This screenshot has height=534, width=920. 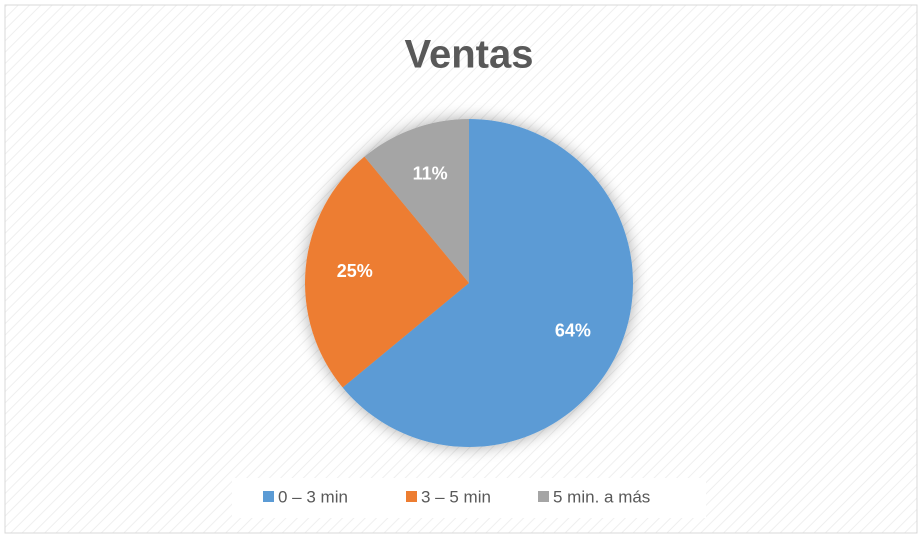 I want to click on data-label: 64%, so click(x=573, y=331).